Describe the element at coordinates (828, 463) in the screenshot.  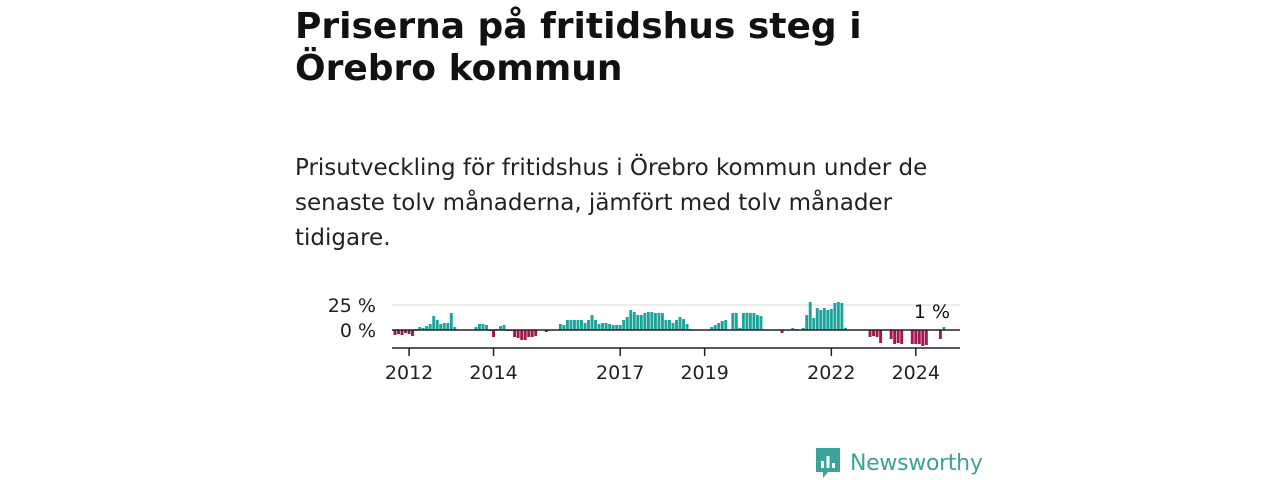
I see `newsworthy-logo-icon` at that location.